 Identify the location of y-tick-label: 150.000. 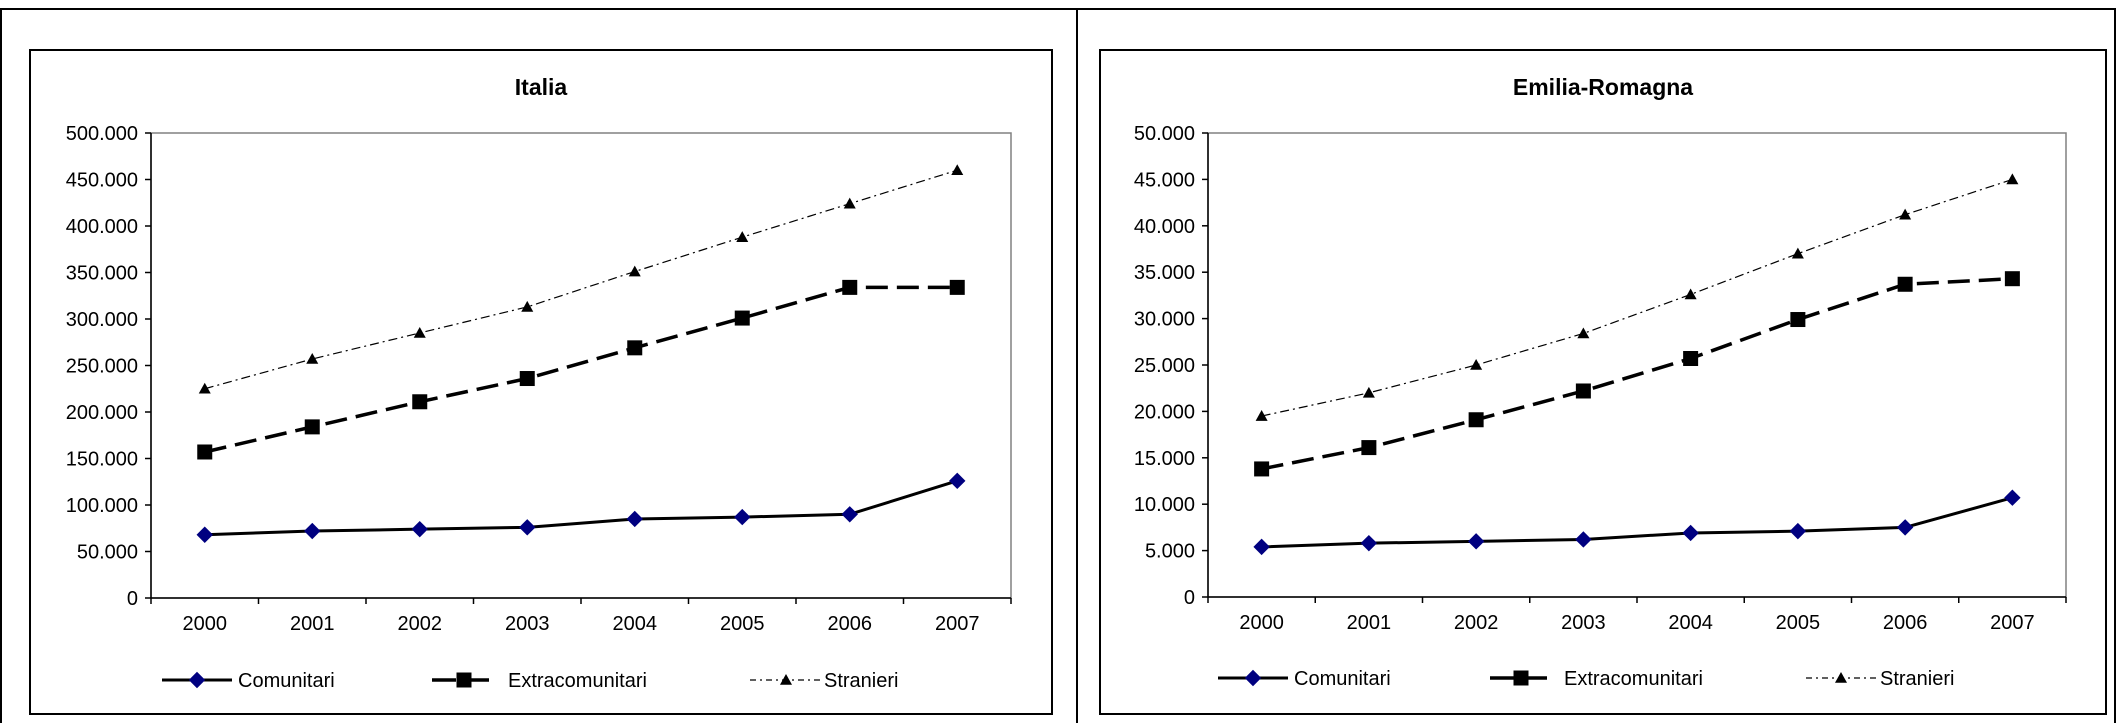
(102, 460).